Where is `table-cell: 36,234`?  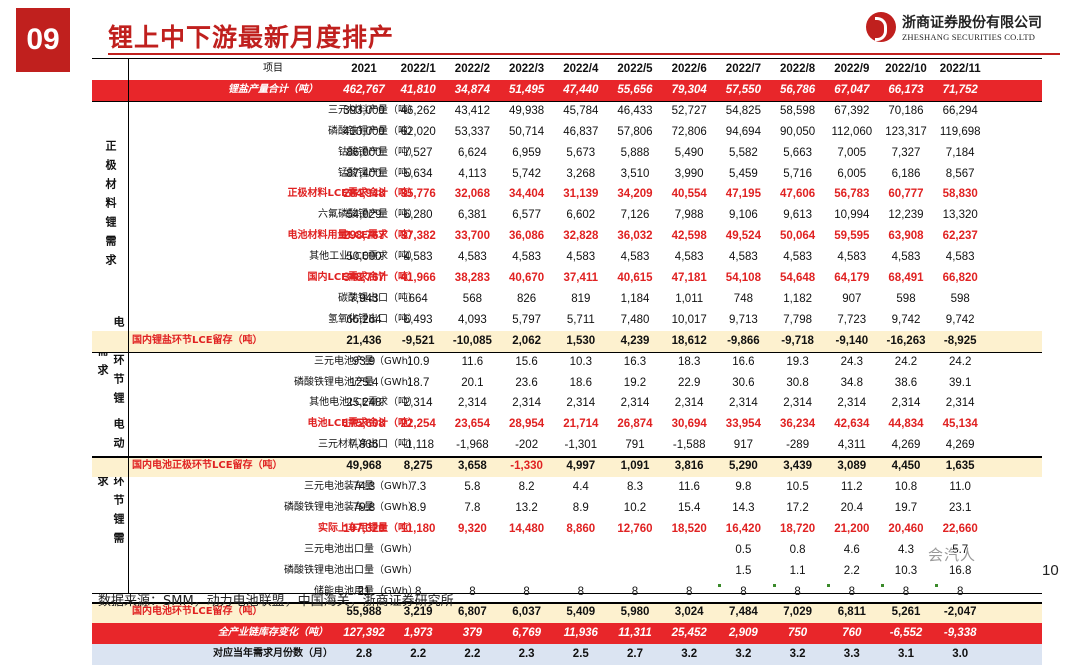 table-cell: 36,234 is located at coordinates (798, 424).